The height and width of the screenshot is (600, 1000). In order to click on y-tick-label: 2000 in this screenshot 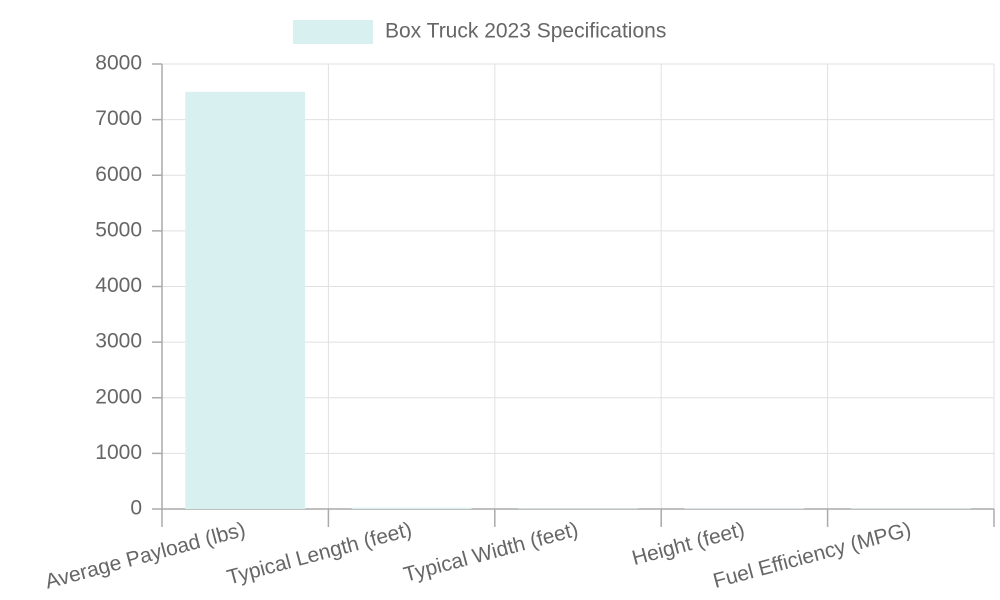, I will do `click(118, 396)`.